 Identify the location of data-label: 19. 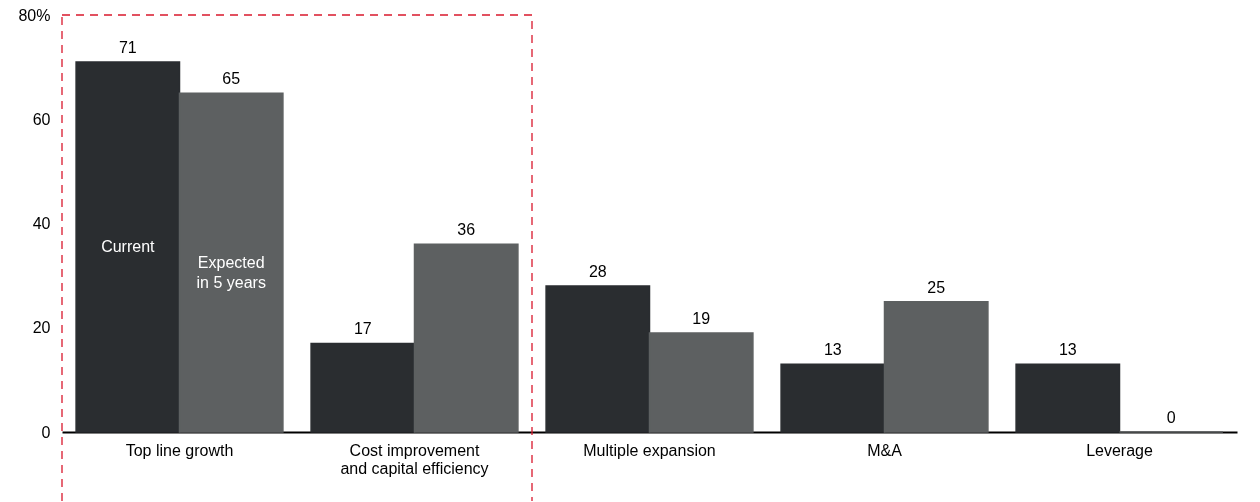
(701, 318).